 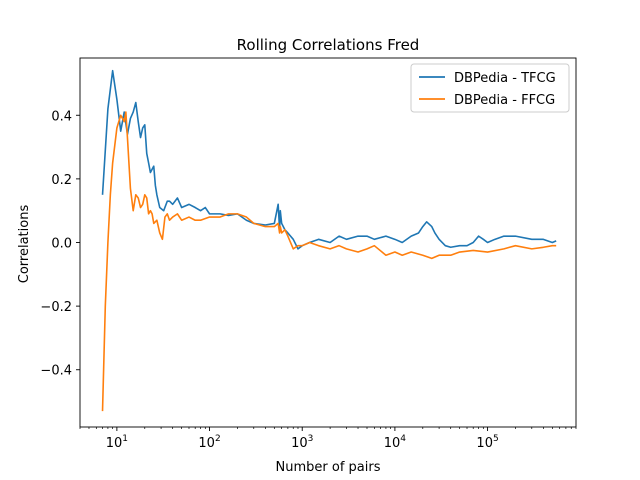 What do you see at coordinates (61, 180) in the screenshot?
I see `y-tick-label: 0.2` at bounding box center [61, 180].